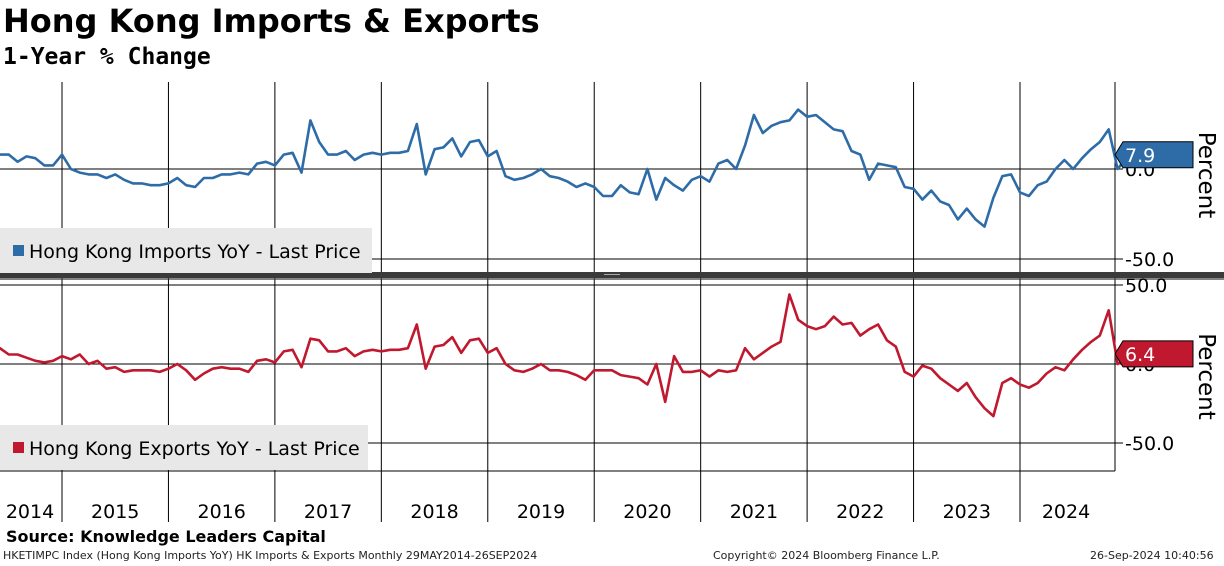 Image resolution: width=1224 pixels, height=566 pixels. What do you see at coordinates (967, 512) in the screenshot?
I see `x-tick-label-2023: 2023` at bounding box center [967, 512].